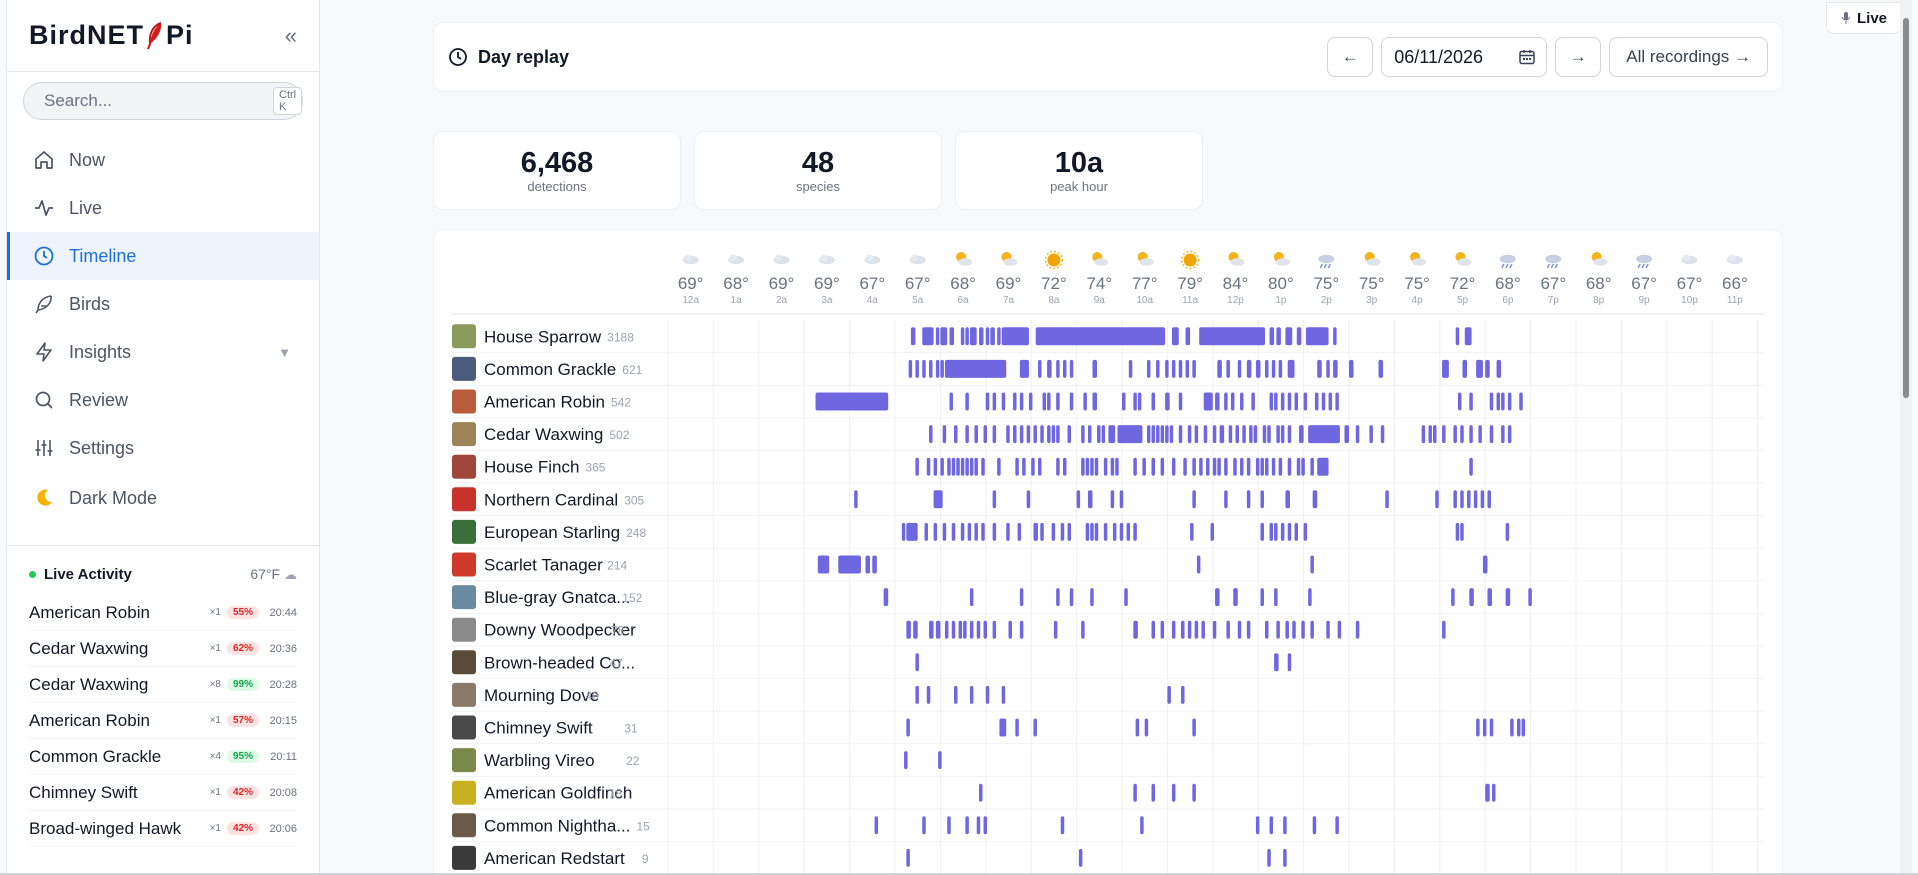  I want to click on species-name: European Starling, so click(552, 532).